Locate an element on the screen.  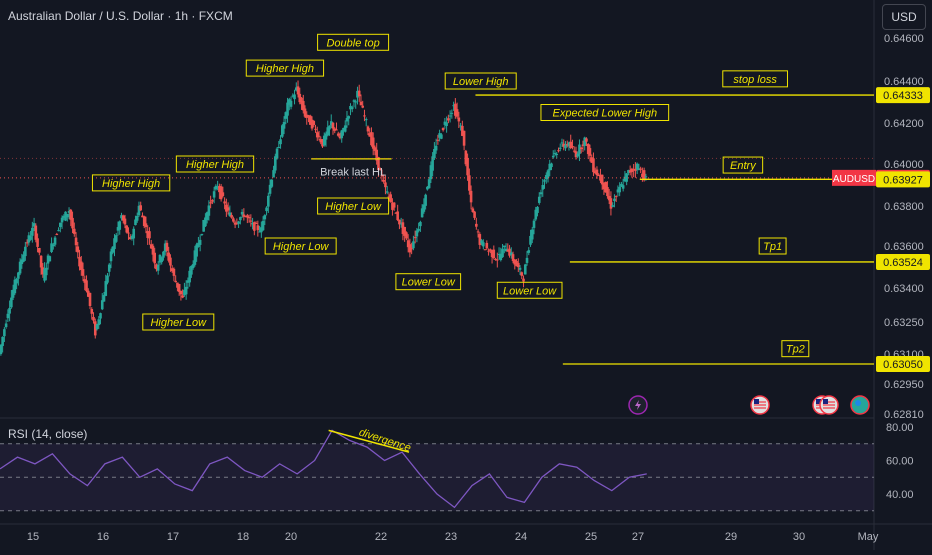
lightning-icon-bolt is located at coordinates (638, 405).